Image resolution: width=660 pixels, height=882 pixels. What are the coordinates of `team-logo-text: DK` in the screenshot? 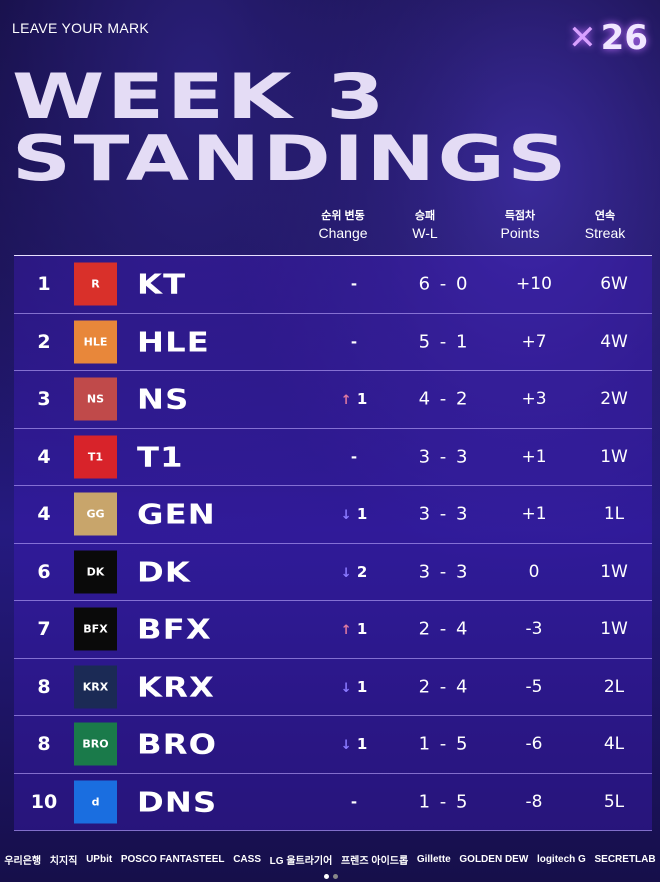 It's located at (95, 572).